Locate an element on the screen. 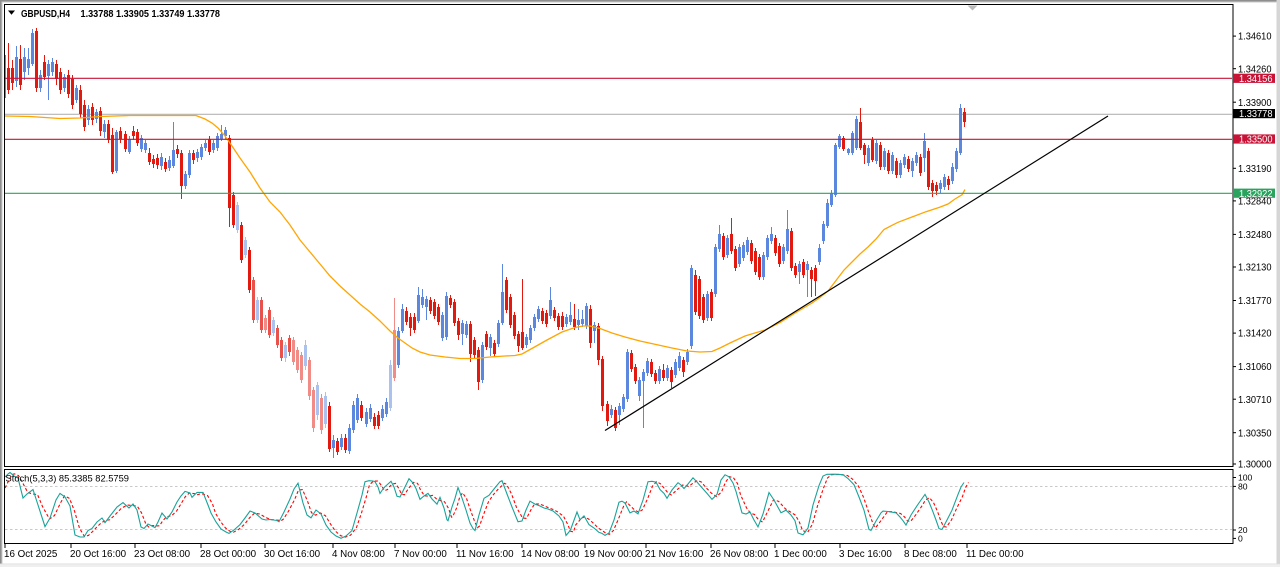  svg-text: 100 is located at coordinates (1245, 478).